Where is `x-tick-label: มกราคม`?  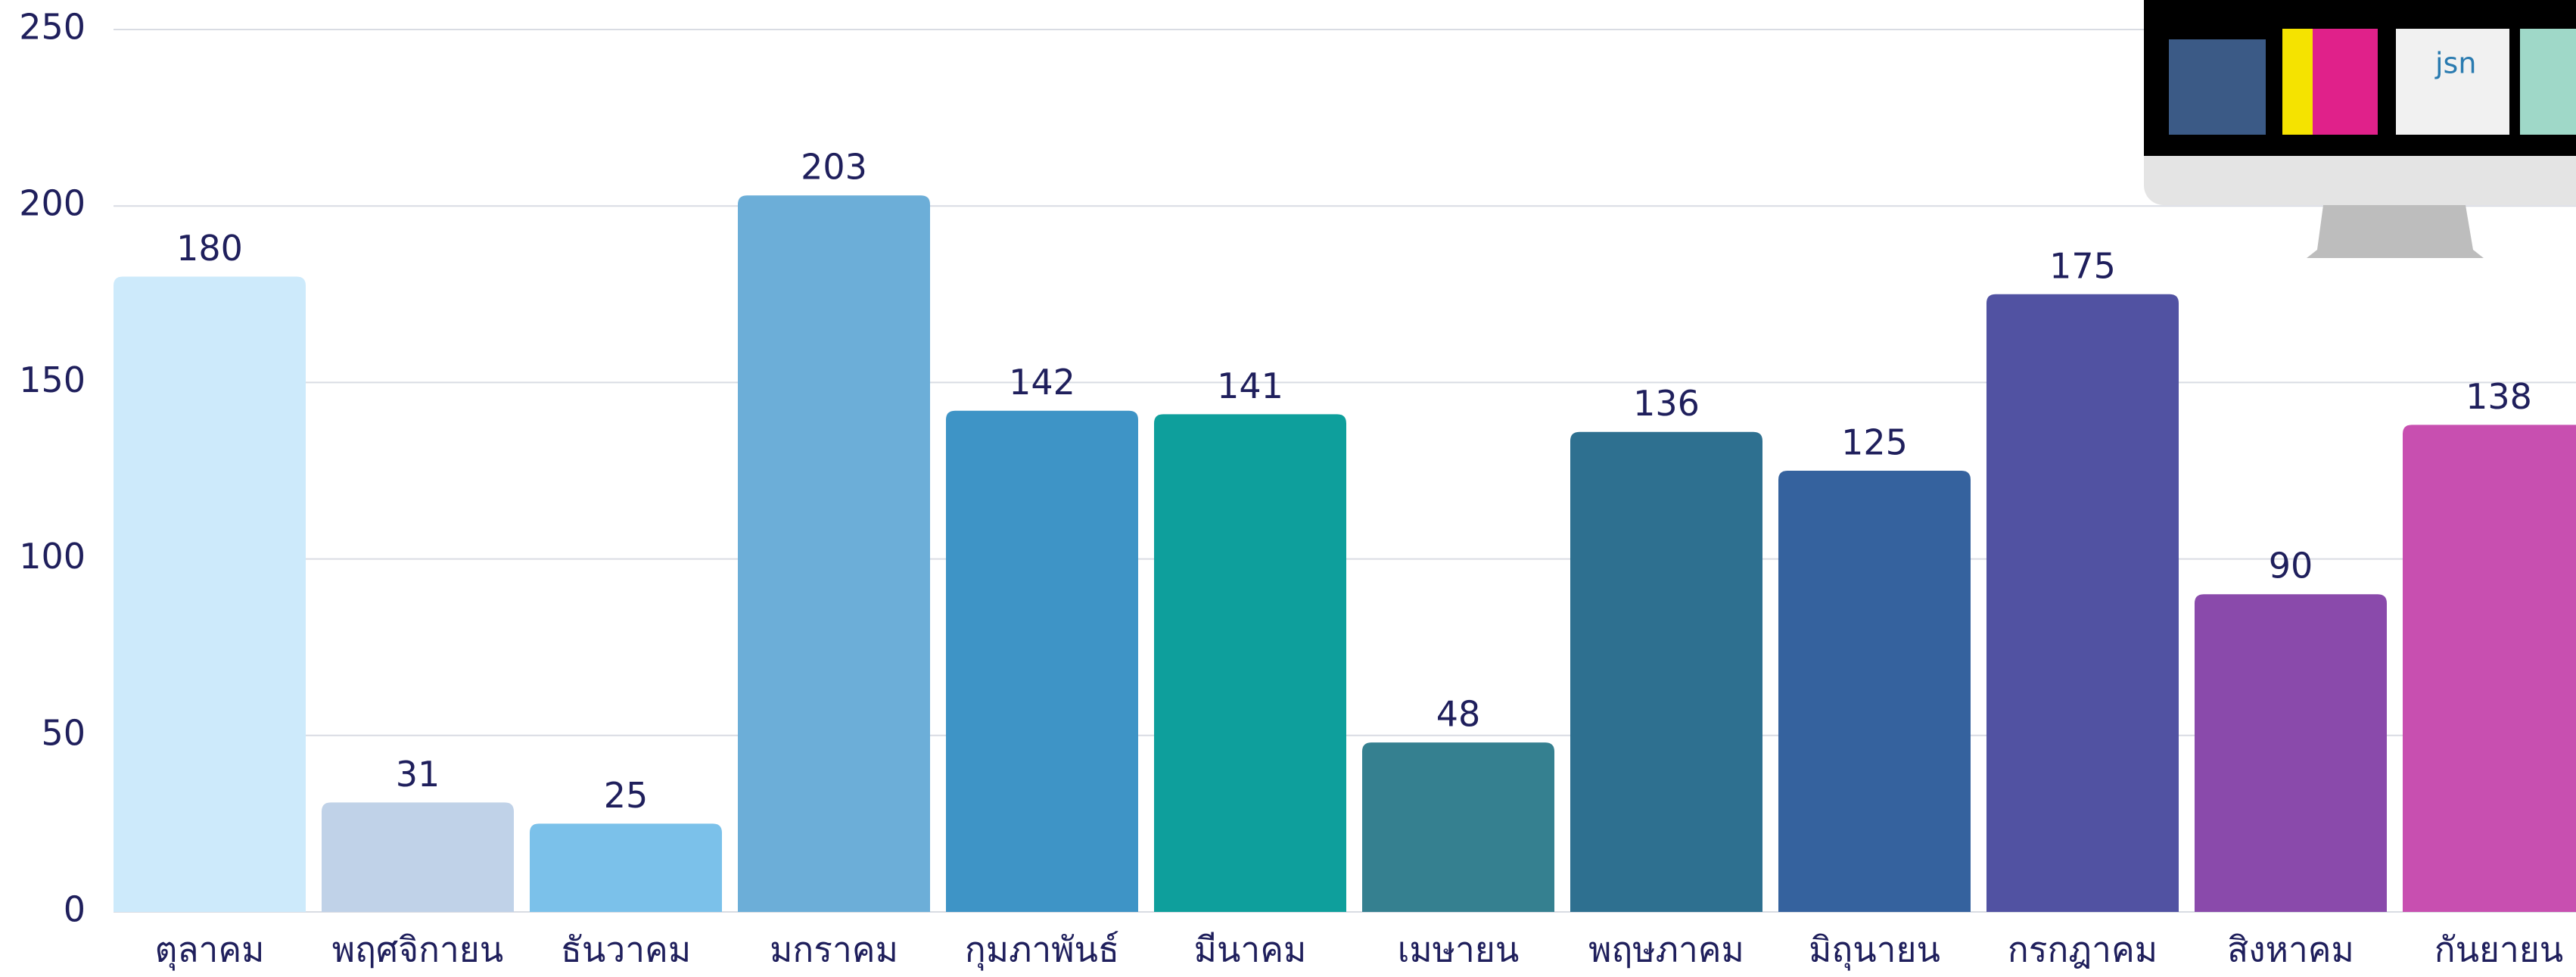
x-tick-label: มกราคม is located at coordinates (834, 949).